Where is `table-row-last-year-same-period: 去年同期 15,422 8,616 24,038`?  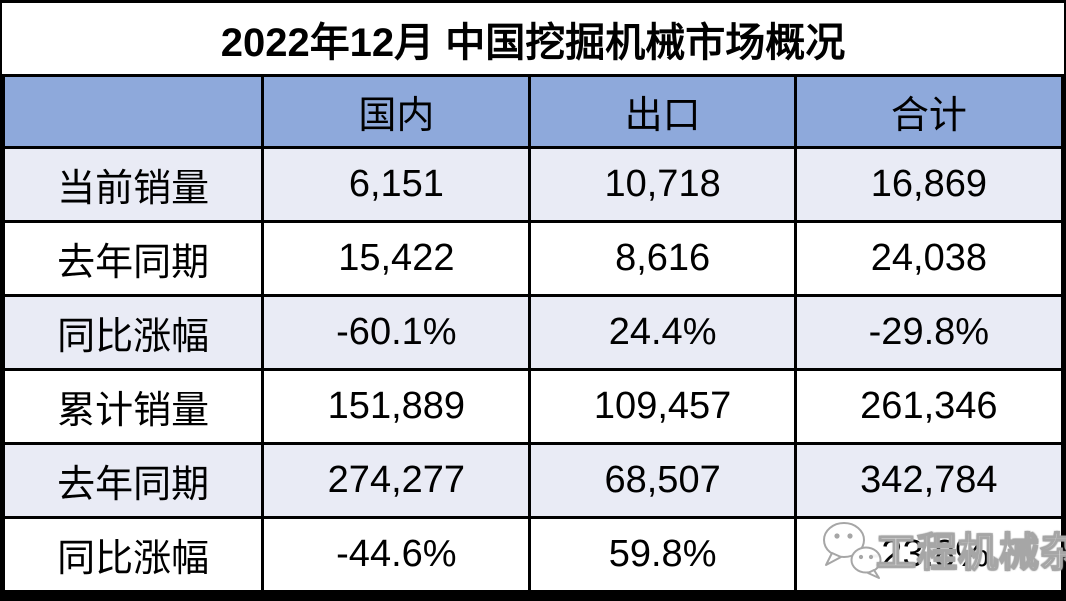 table-row-last-year-same-period: 去年同期 15,422 8,616 24,038 is located at coordinates (533, 258).